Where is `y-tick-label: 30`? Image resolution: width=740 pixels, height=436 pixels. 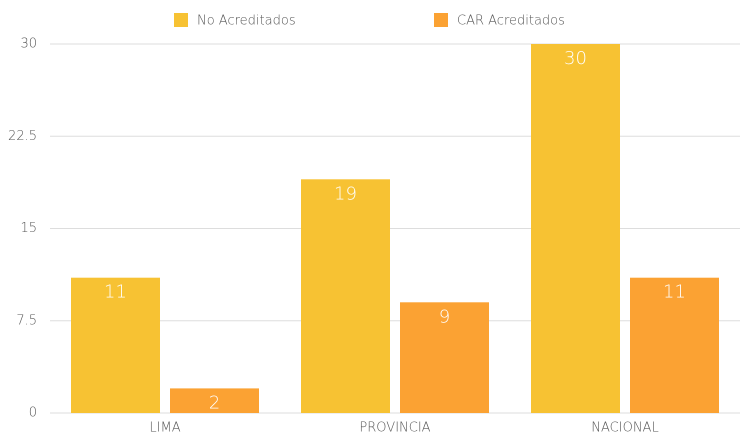 y-tick-label: 30 is located at coordinates (28, 44).